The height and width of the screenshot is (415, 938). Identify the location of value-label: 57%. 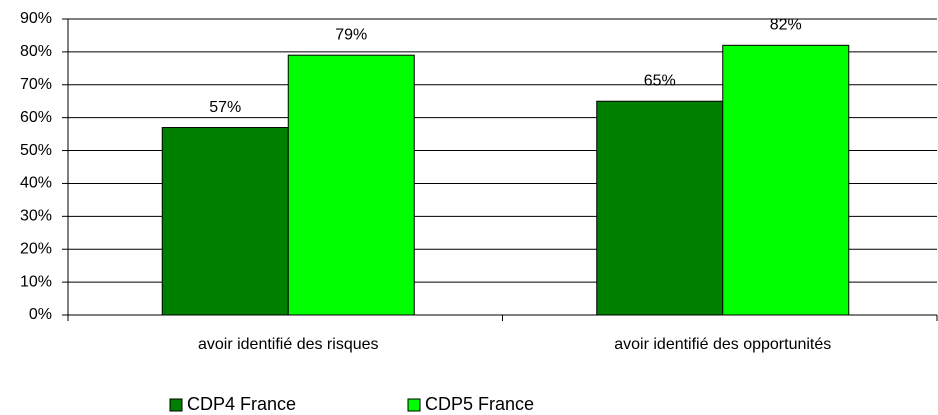
(225, 107).